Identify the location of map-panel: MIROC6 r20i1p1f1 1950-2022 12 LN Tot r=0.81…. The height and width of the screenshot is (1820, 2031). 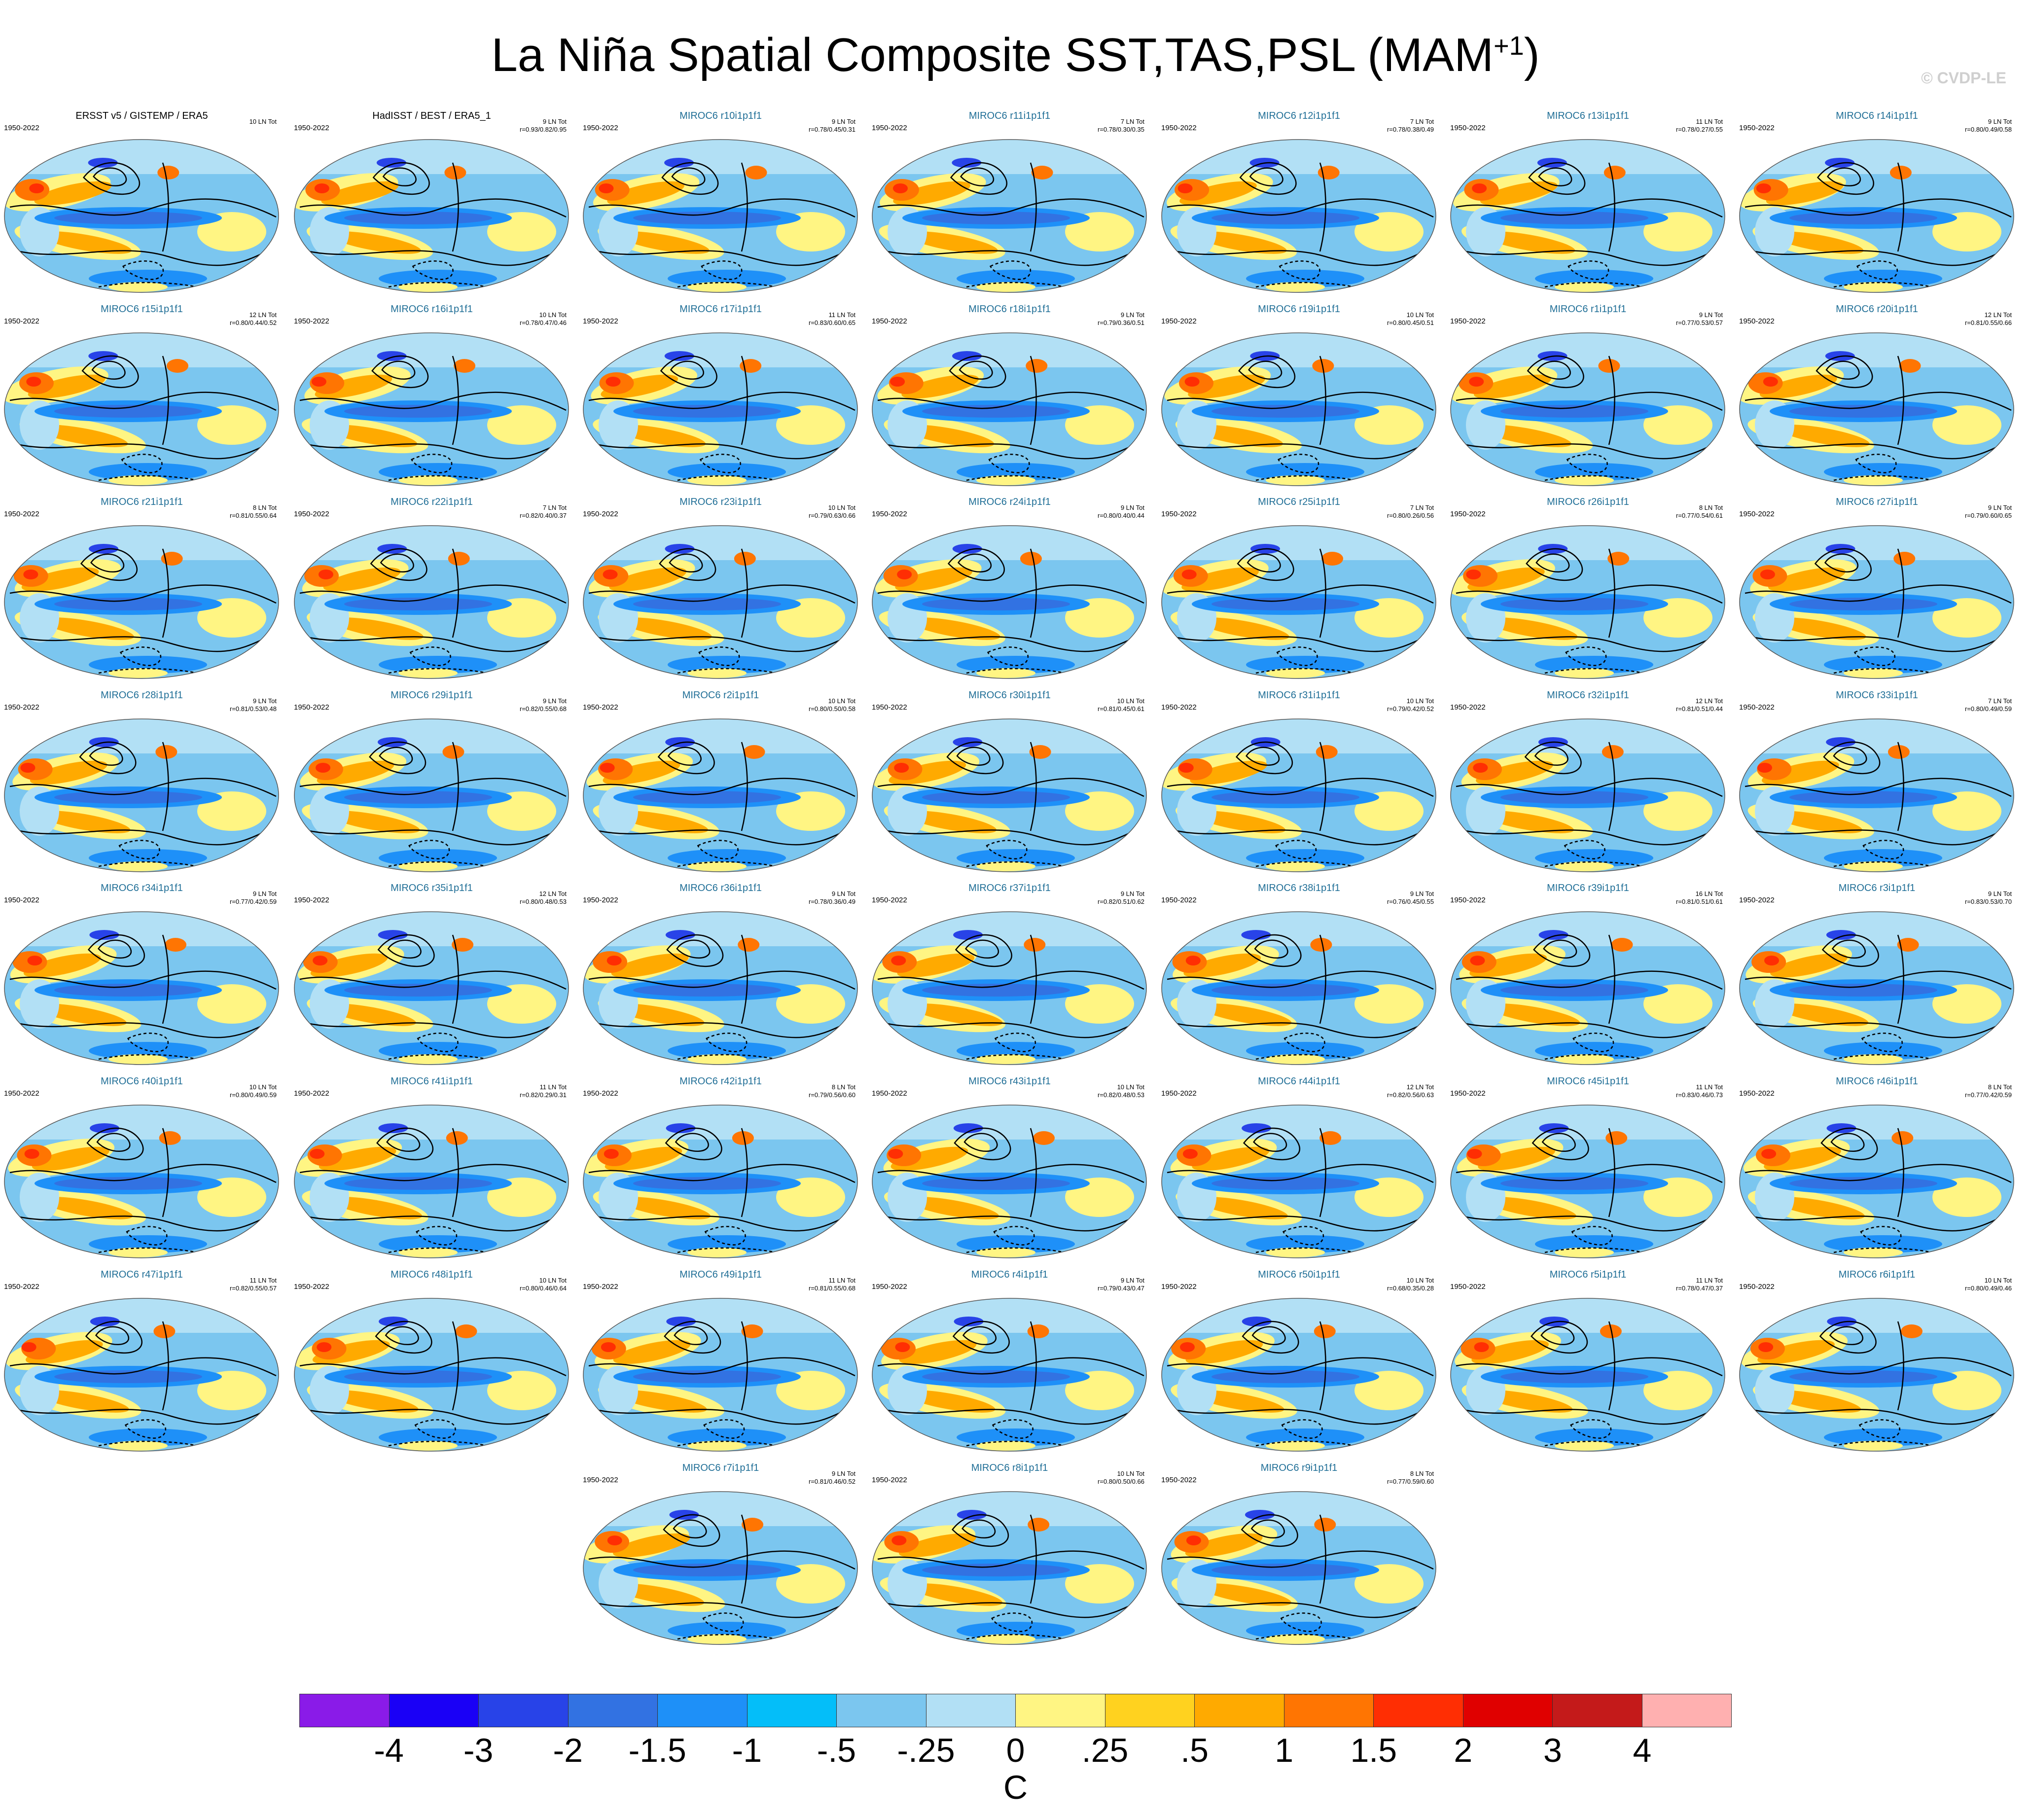
(1877, 393).